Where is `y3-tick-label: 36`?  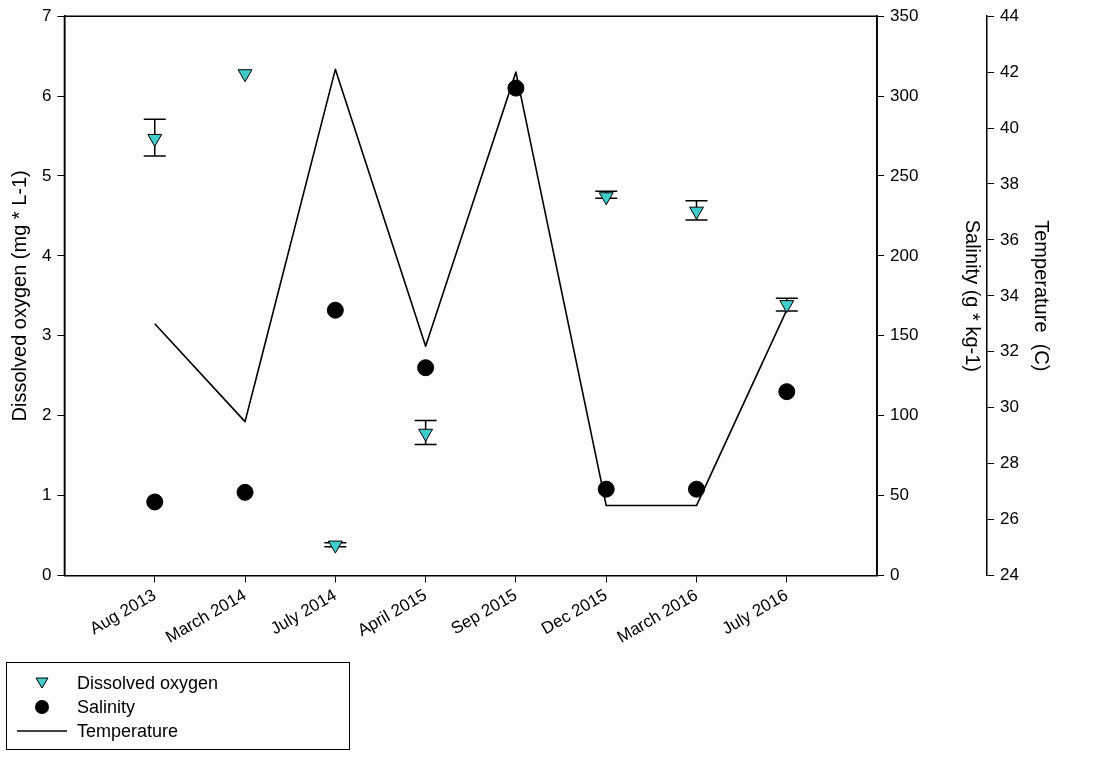
y3-tick-label: 36 is located at coordinates (1010, 239).